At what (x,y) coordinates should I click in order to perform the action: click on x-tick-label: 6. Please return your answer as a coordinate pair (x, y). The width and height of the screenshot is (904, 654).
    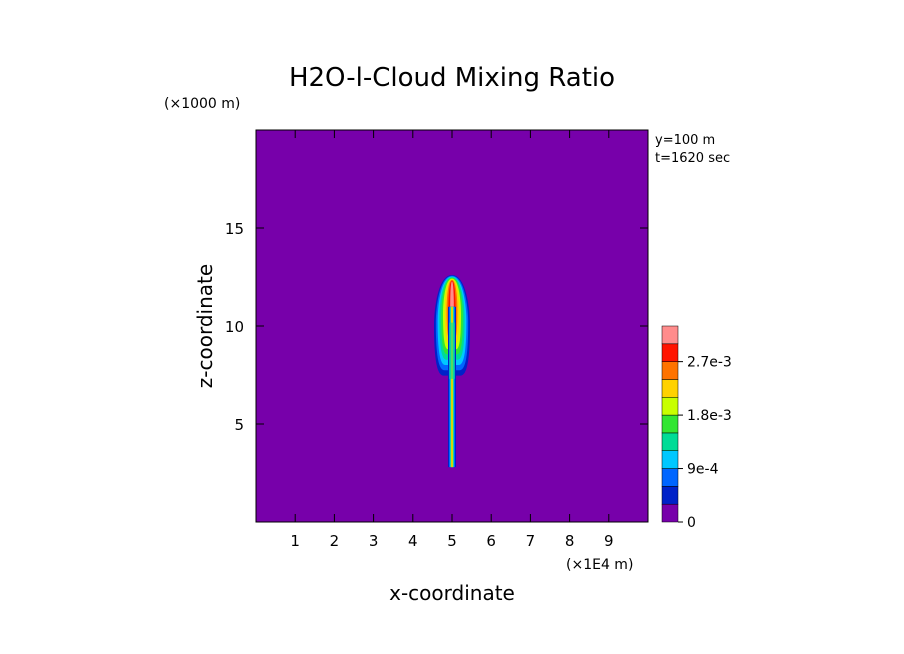
    Looking at the image, I should click on (491, 541).